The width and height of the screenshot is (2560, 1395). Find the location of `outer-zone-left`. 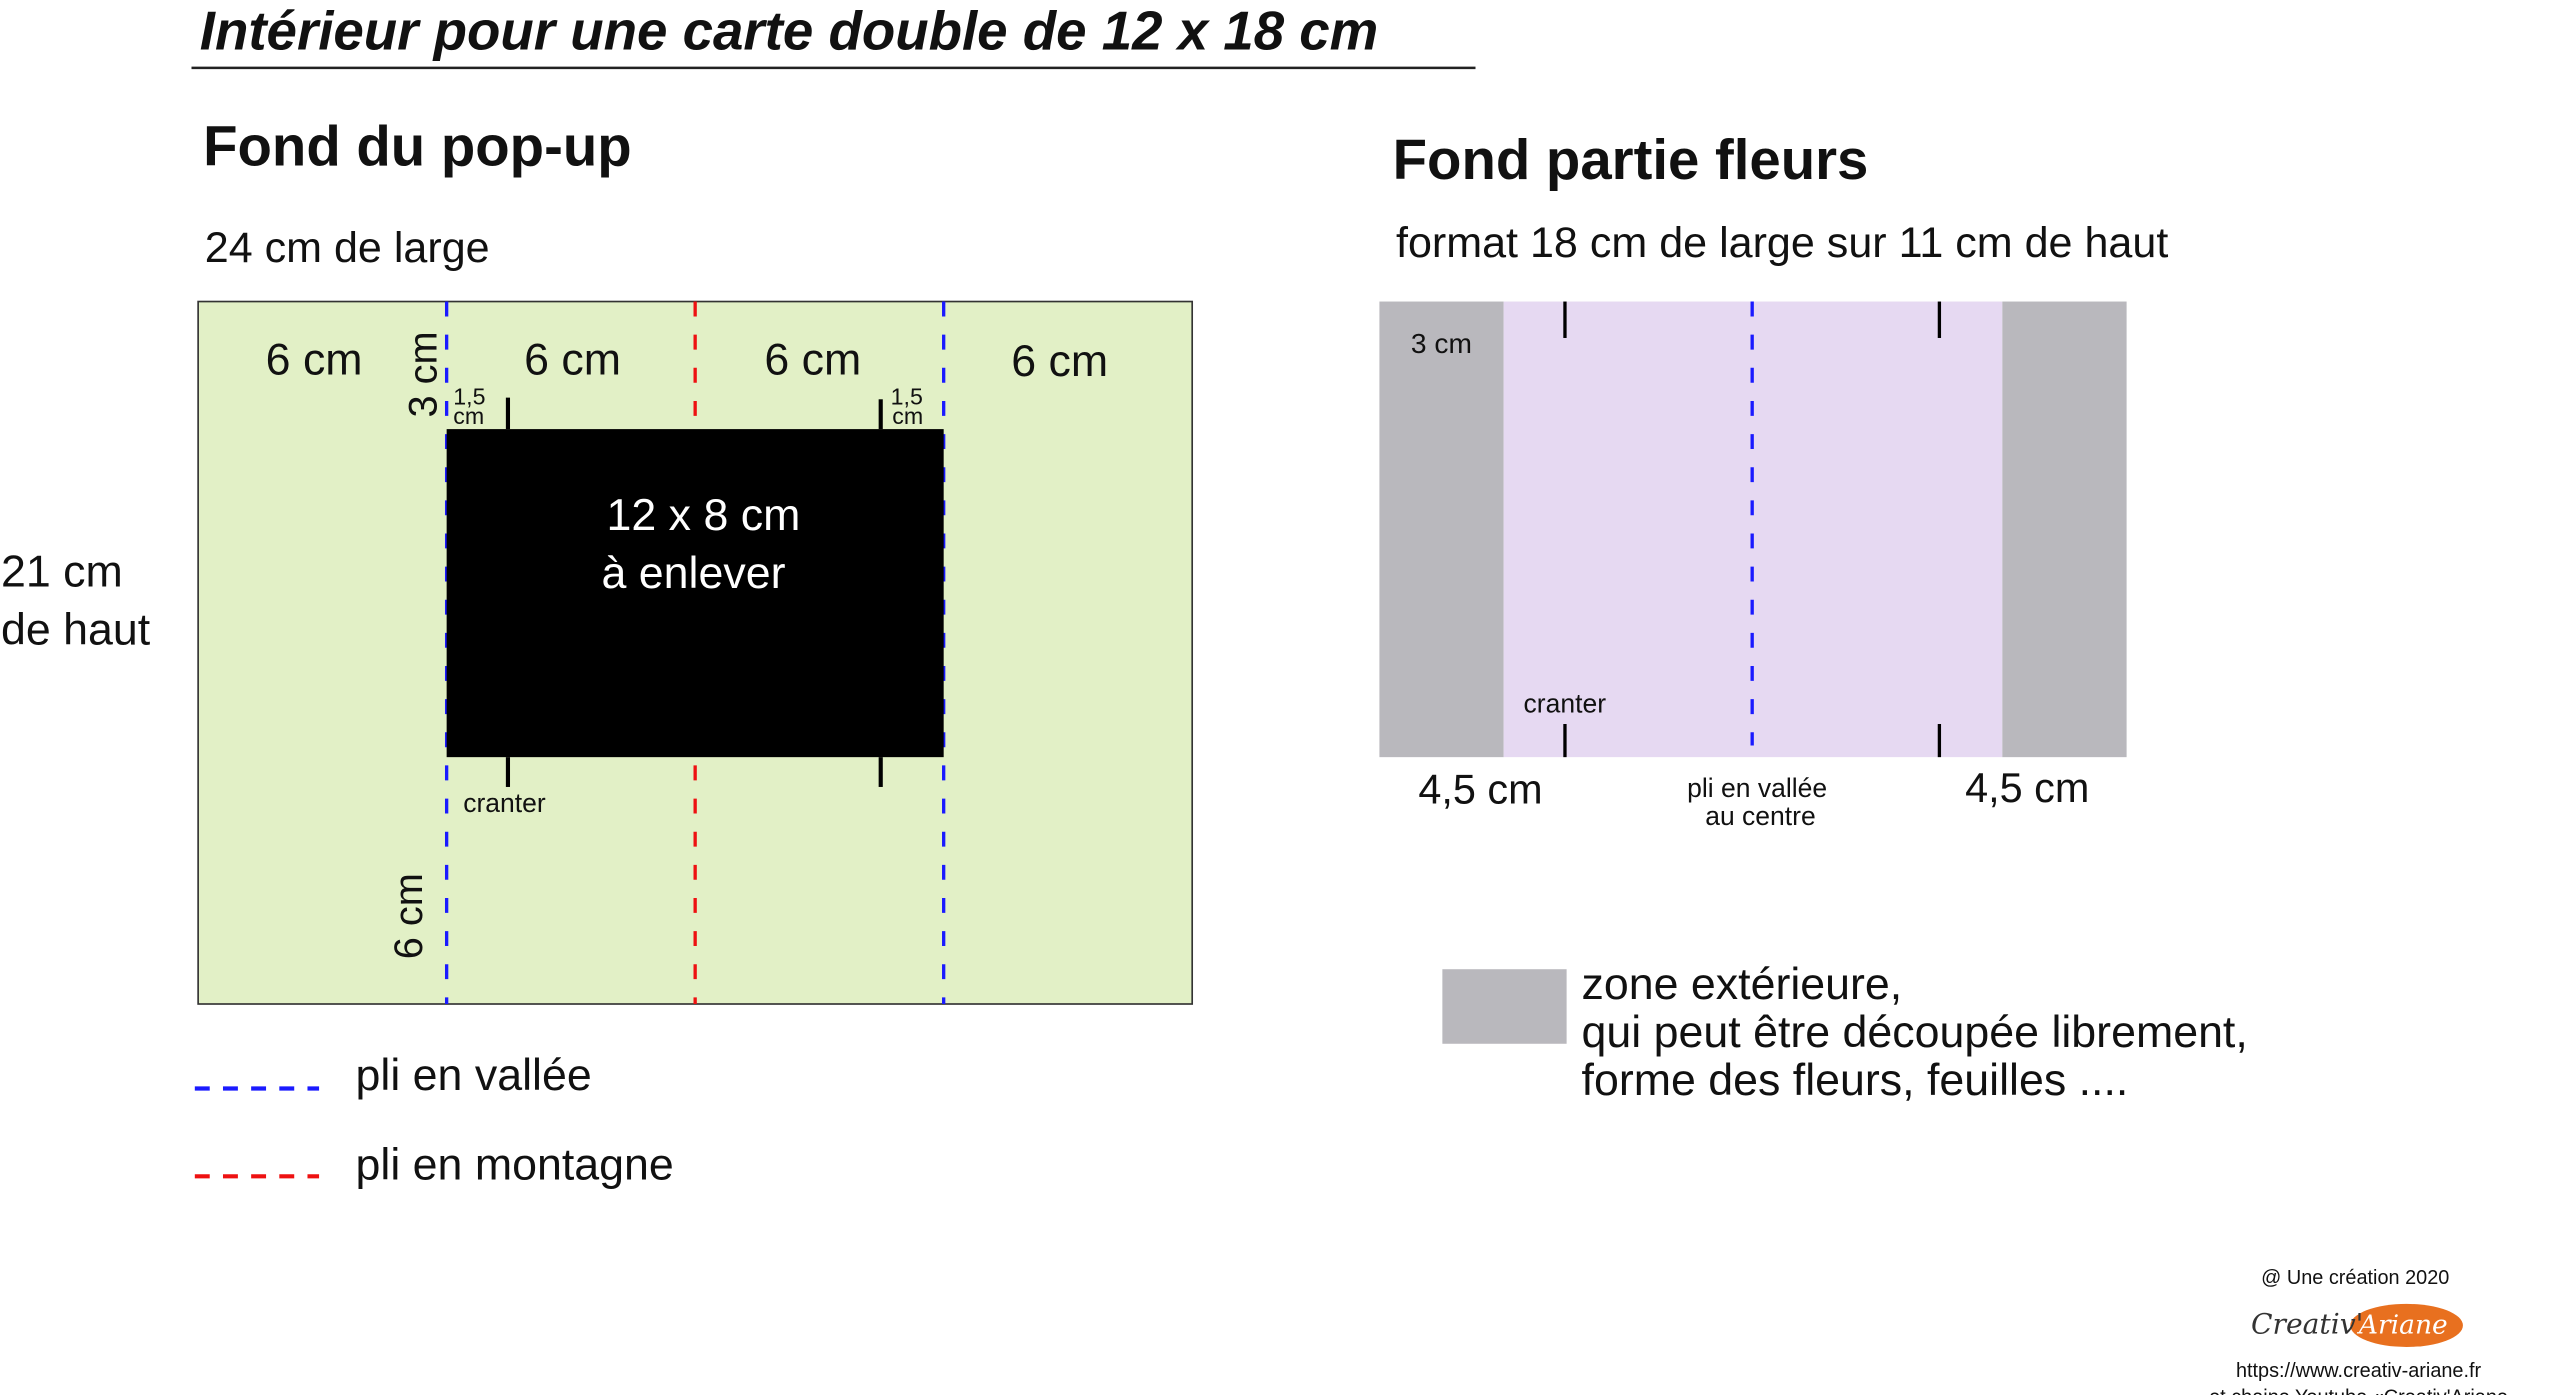

outer-zone-left is located at coordinates (1441, 529).